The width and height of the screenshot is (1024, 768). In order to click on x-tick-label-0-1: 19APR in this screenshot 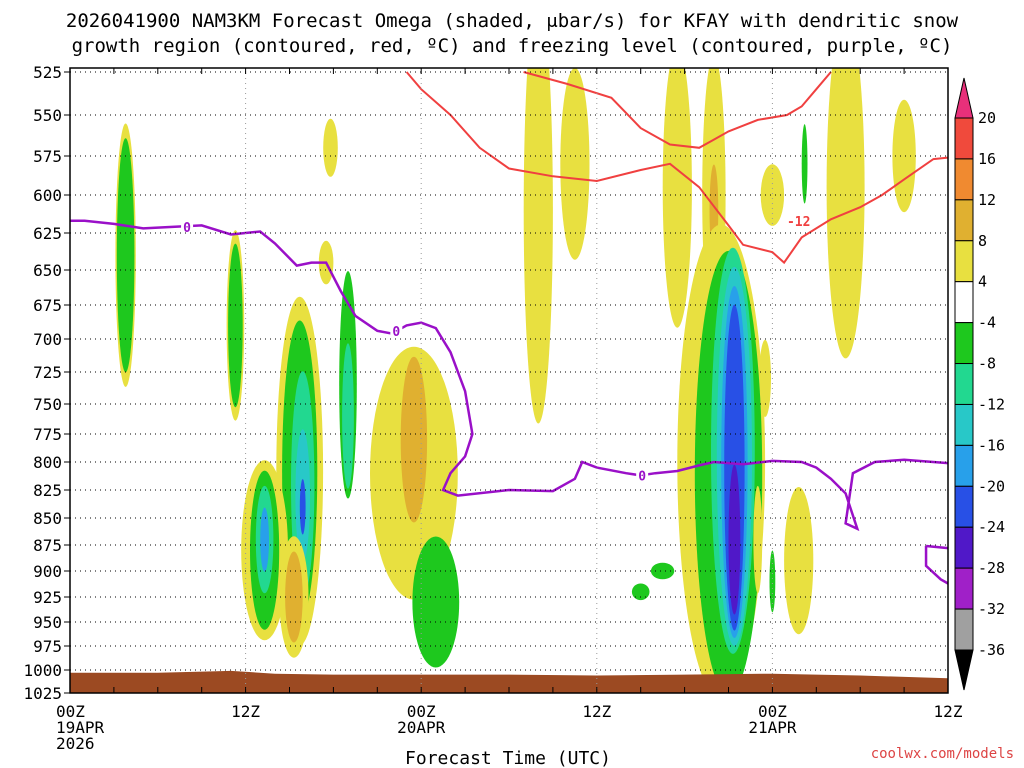, I will do `click(80, 727)`.